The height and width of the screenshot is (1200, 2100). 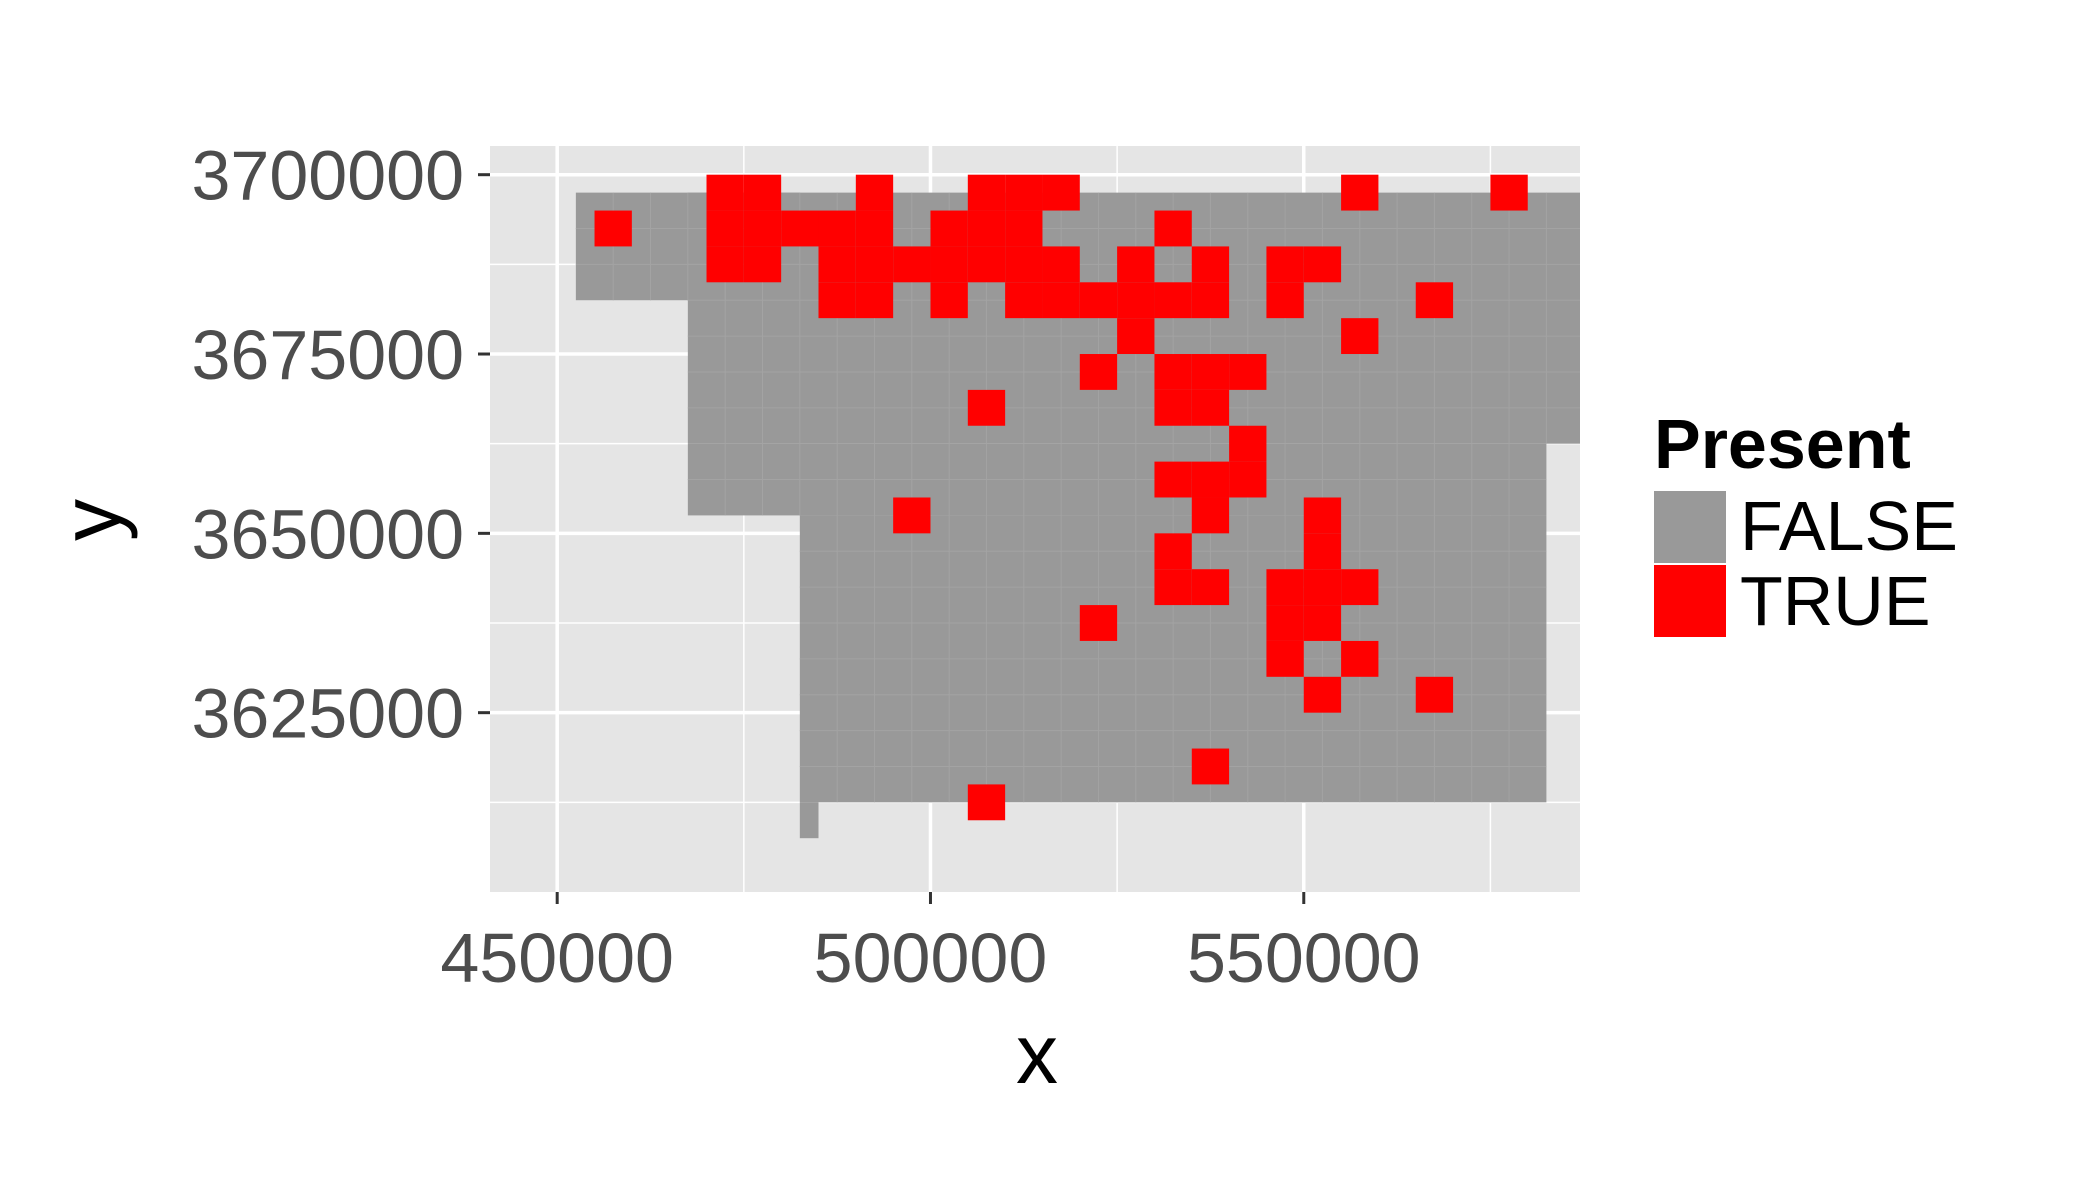 What do you see at coordinates (91, 520) in the screenshot?
I see `y-axis-title: y` at bounding box center [91, 520].